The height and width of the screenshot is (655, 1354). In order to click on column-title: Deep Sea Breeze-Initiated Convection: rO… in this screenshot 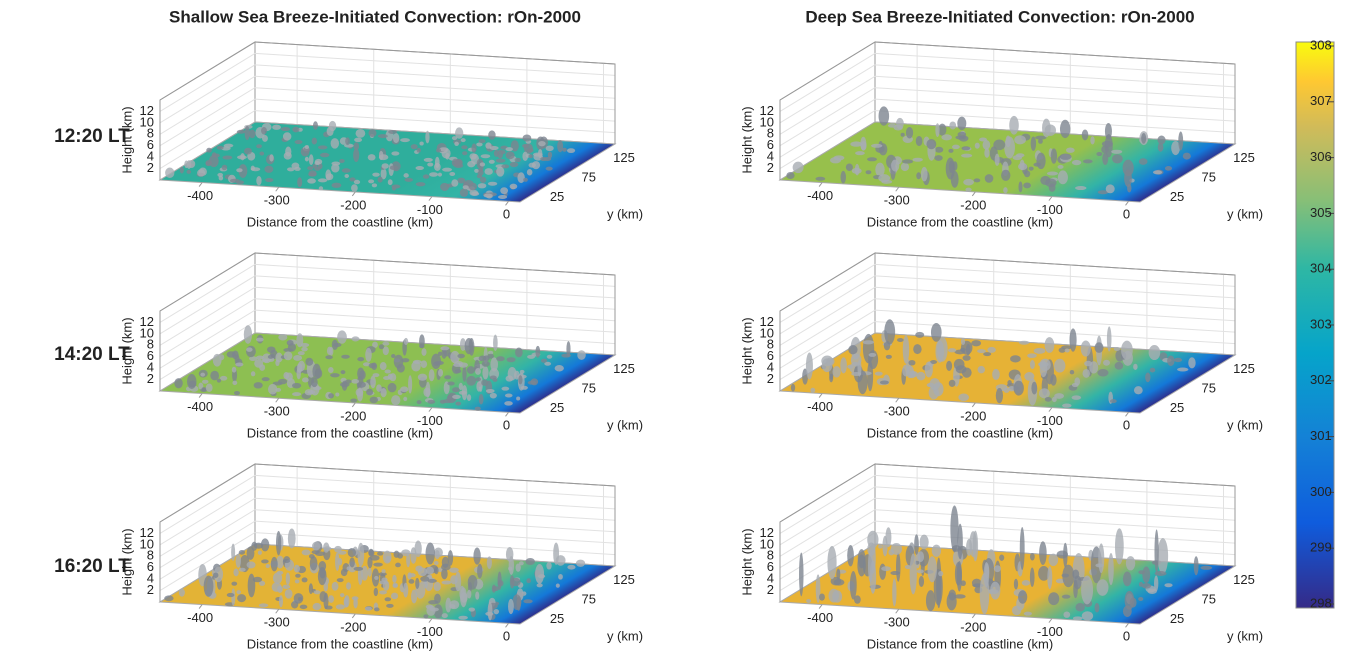, I will do `click(999, 16)`.